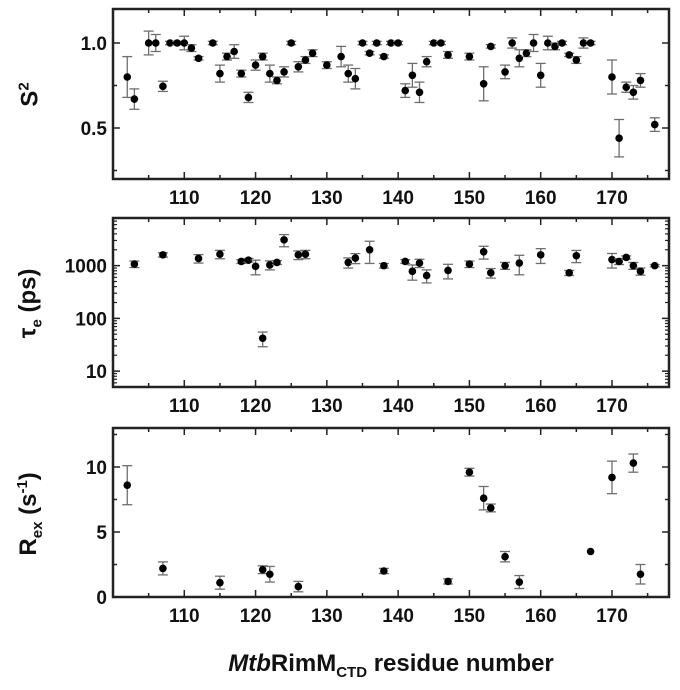  What do you see at coordinates (30, 514) in the screenshot?
I see `y-axis-title-rex: Rex (s-1)` at bounding box center [30, 514].